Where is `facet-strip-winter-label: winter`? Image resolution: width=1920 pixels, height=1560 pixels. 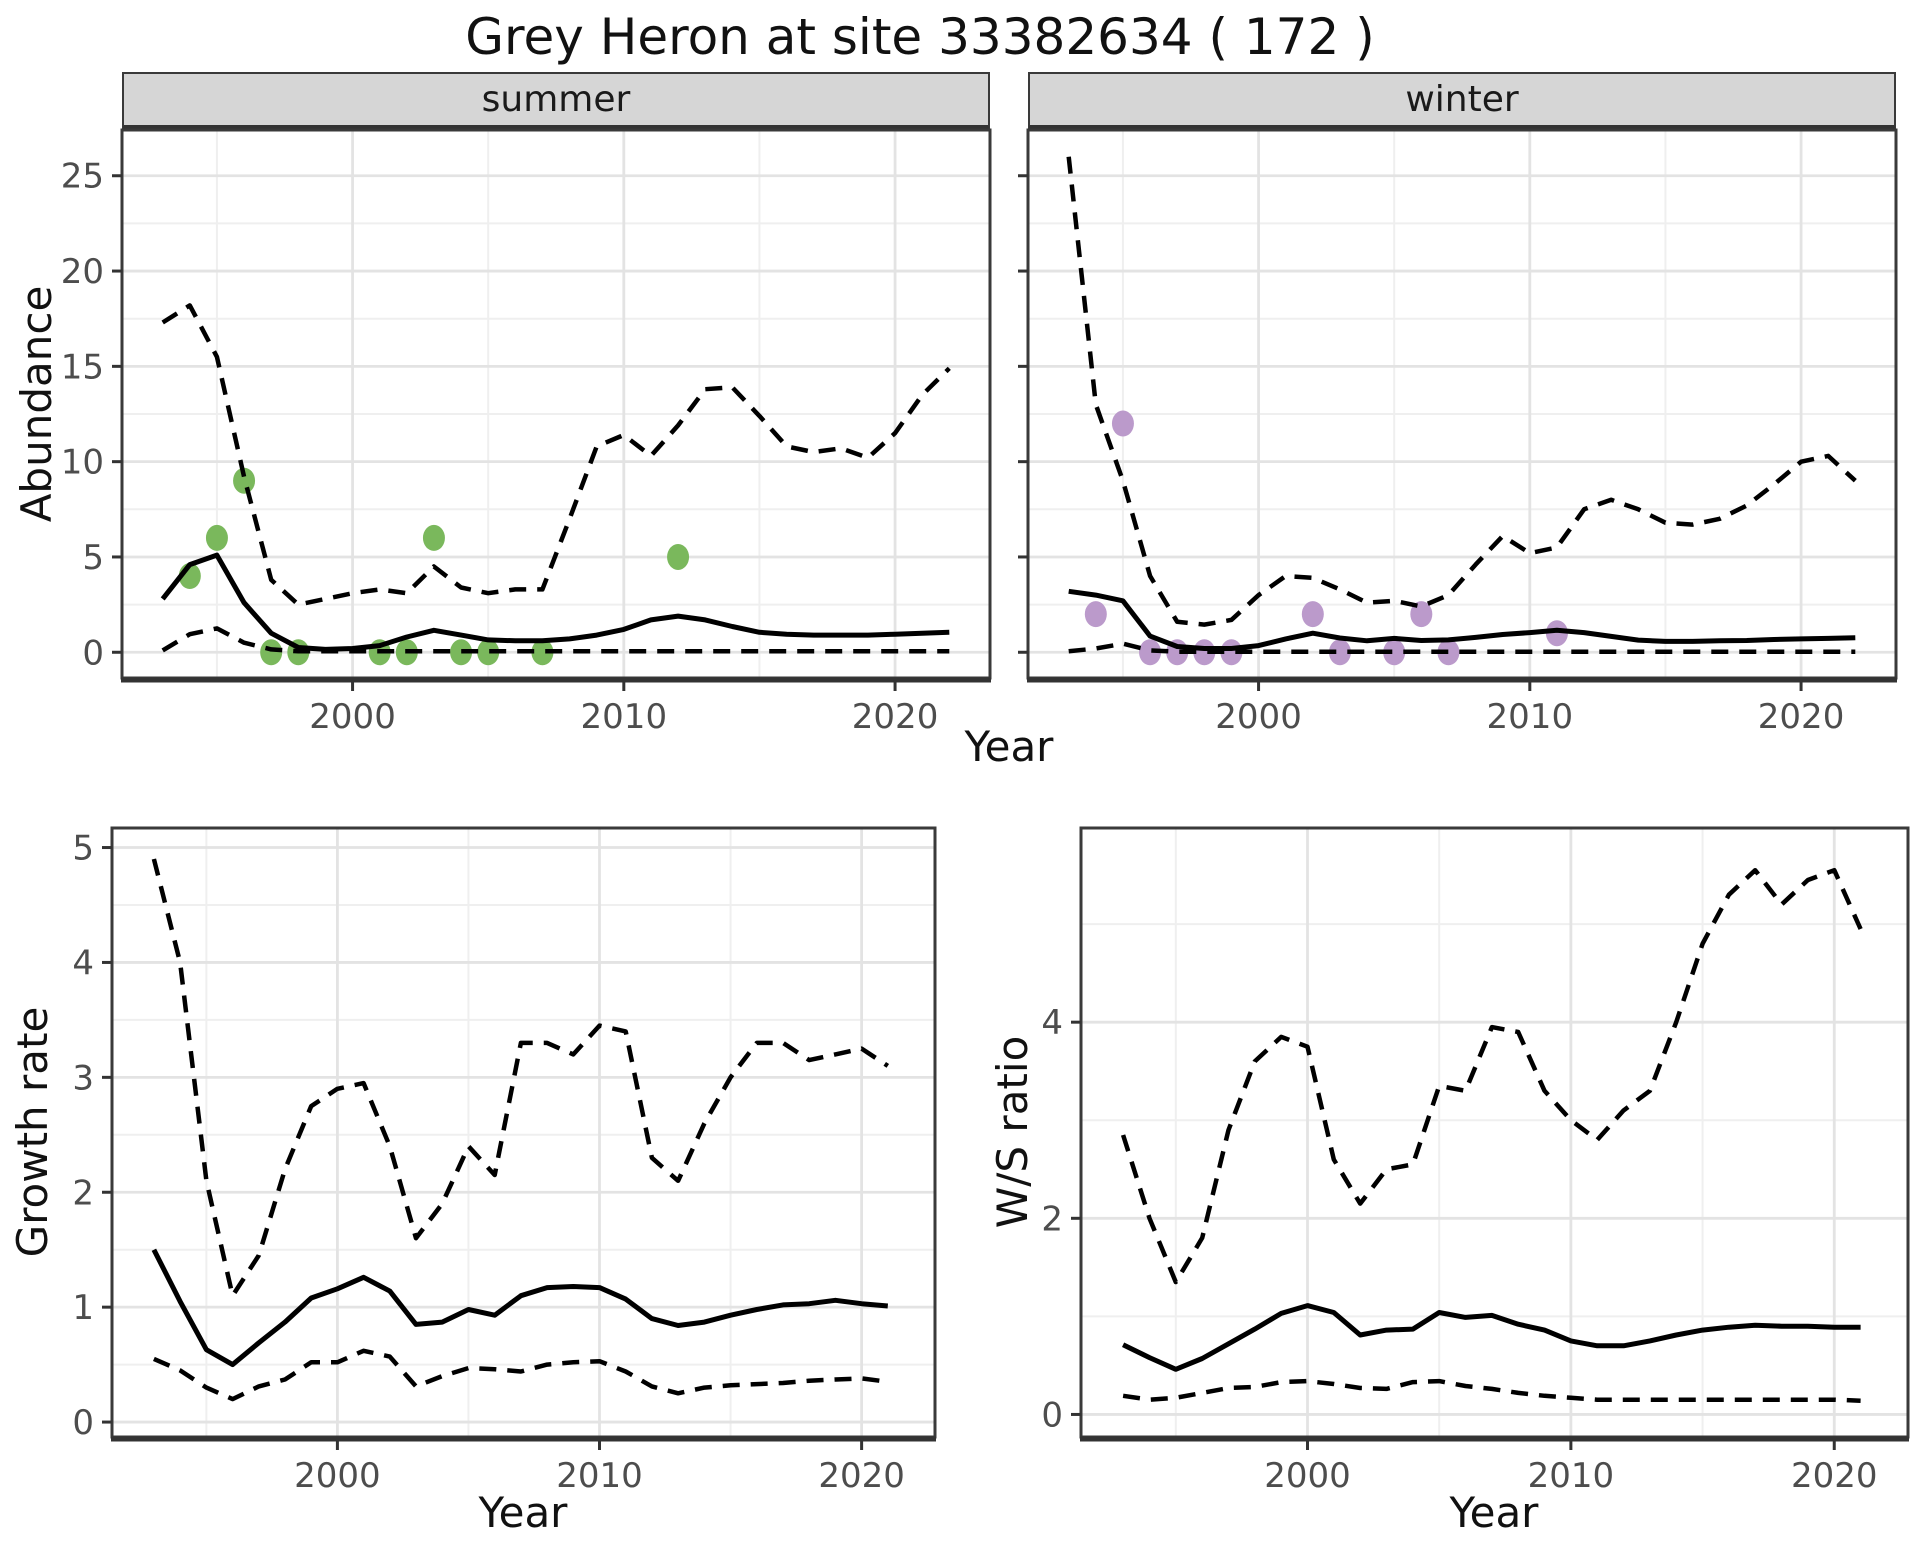 facet-strip-winter-label: winter is located at coordinates (1462, 99).